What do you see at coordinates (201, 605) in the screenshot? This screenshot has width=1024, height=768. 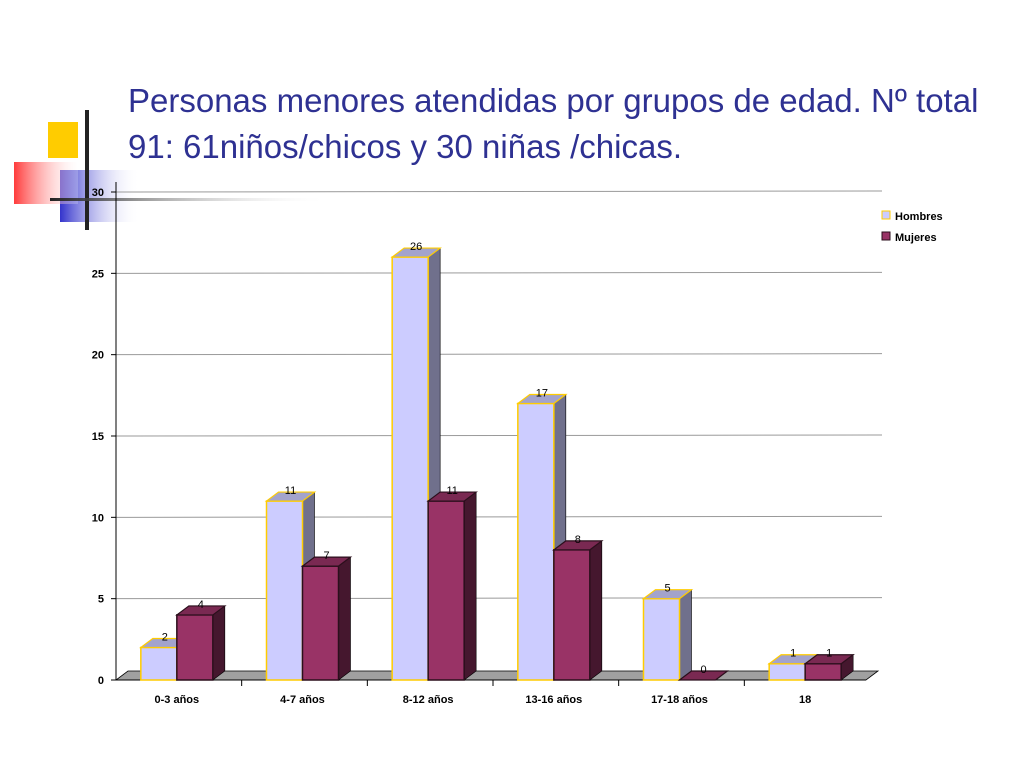 I see `data-label: 4` at bounding box center [201, 605].